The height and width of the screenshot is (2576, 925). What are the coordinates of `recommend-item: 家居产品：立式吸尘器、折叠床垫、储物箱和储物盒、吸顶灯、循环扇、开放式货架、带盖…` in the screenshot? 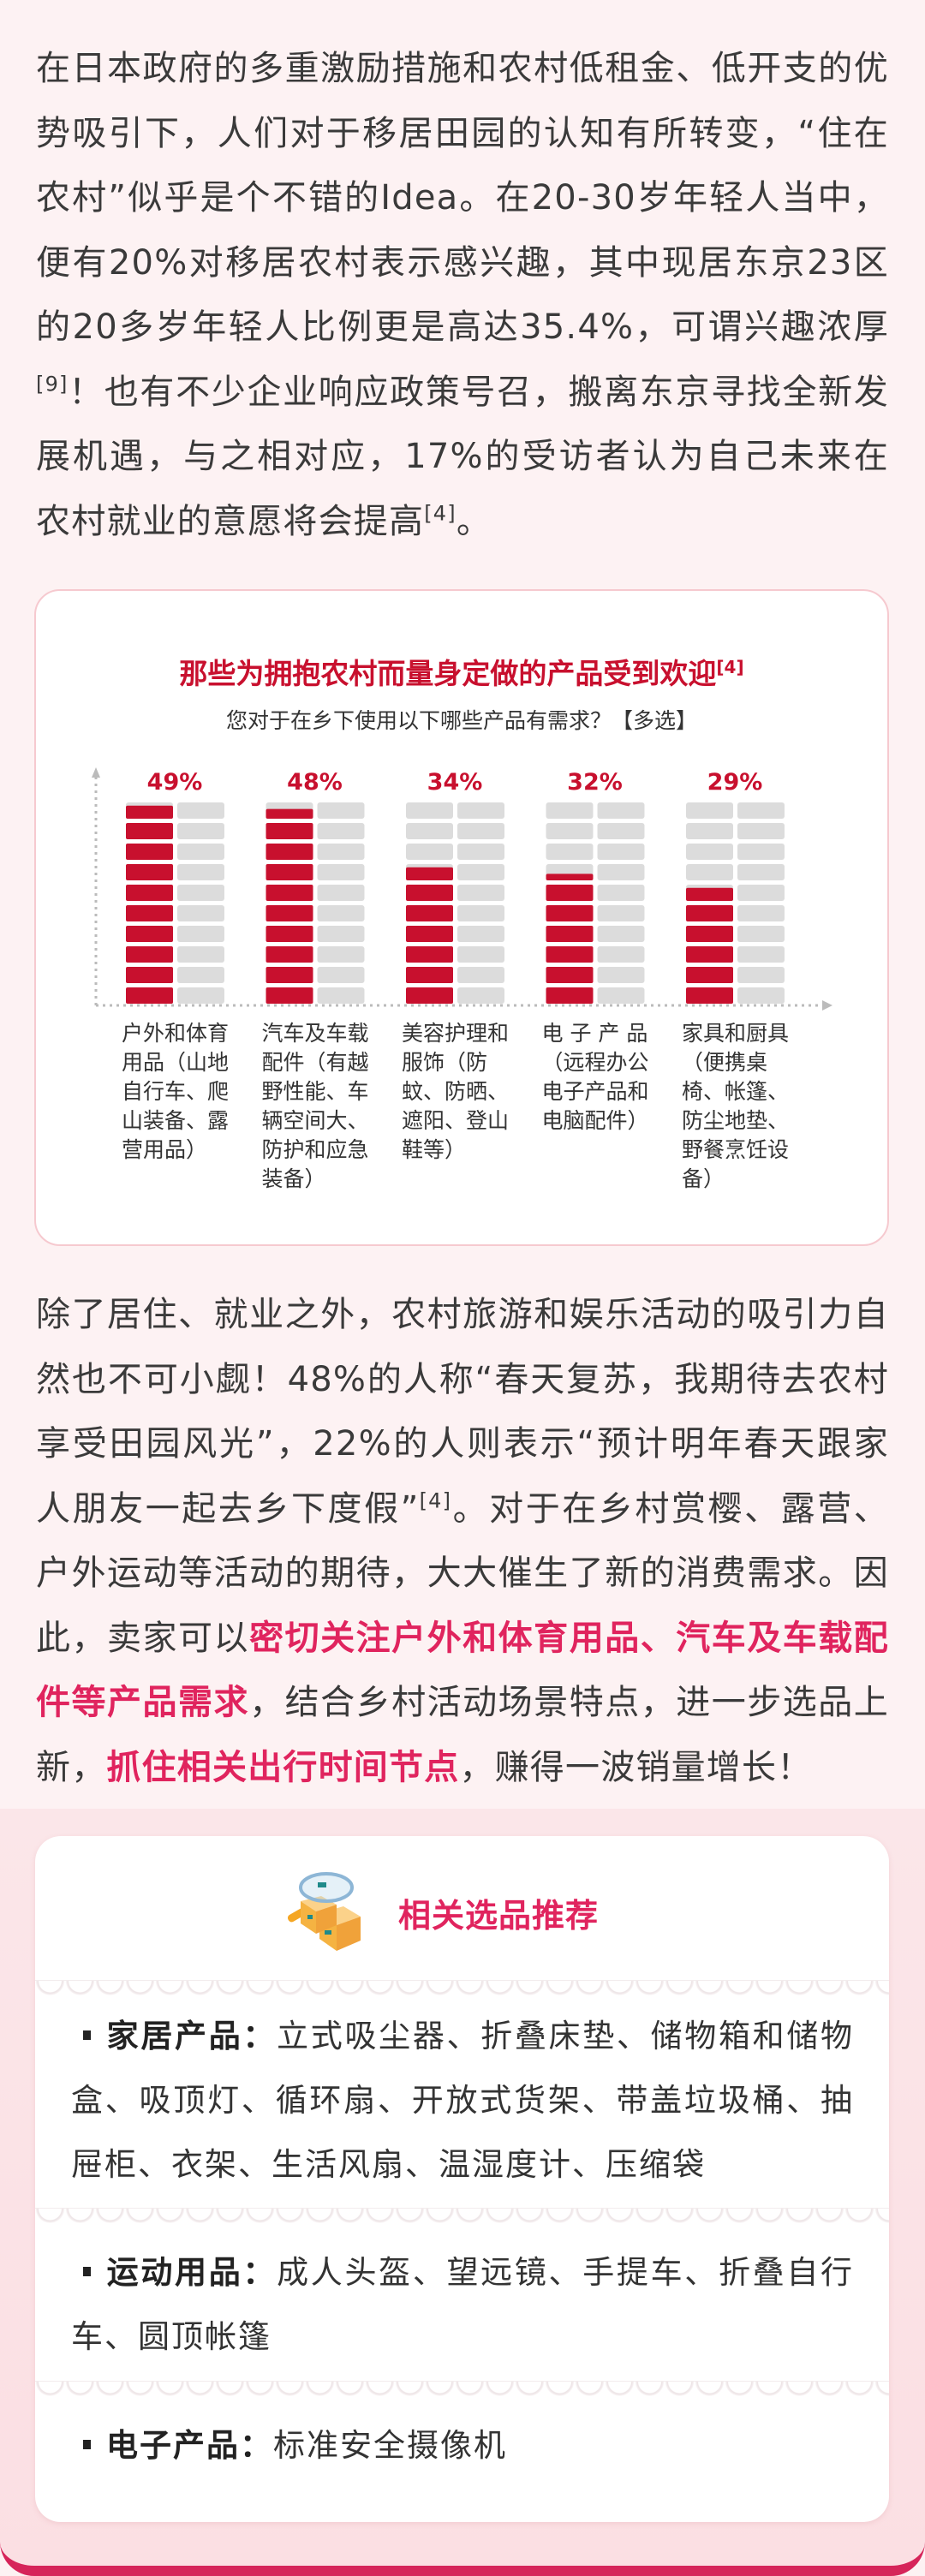 It's located at (462, 2100).